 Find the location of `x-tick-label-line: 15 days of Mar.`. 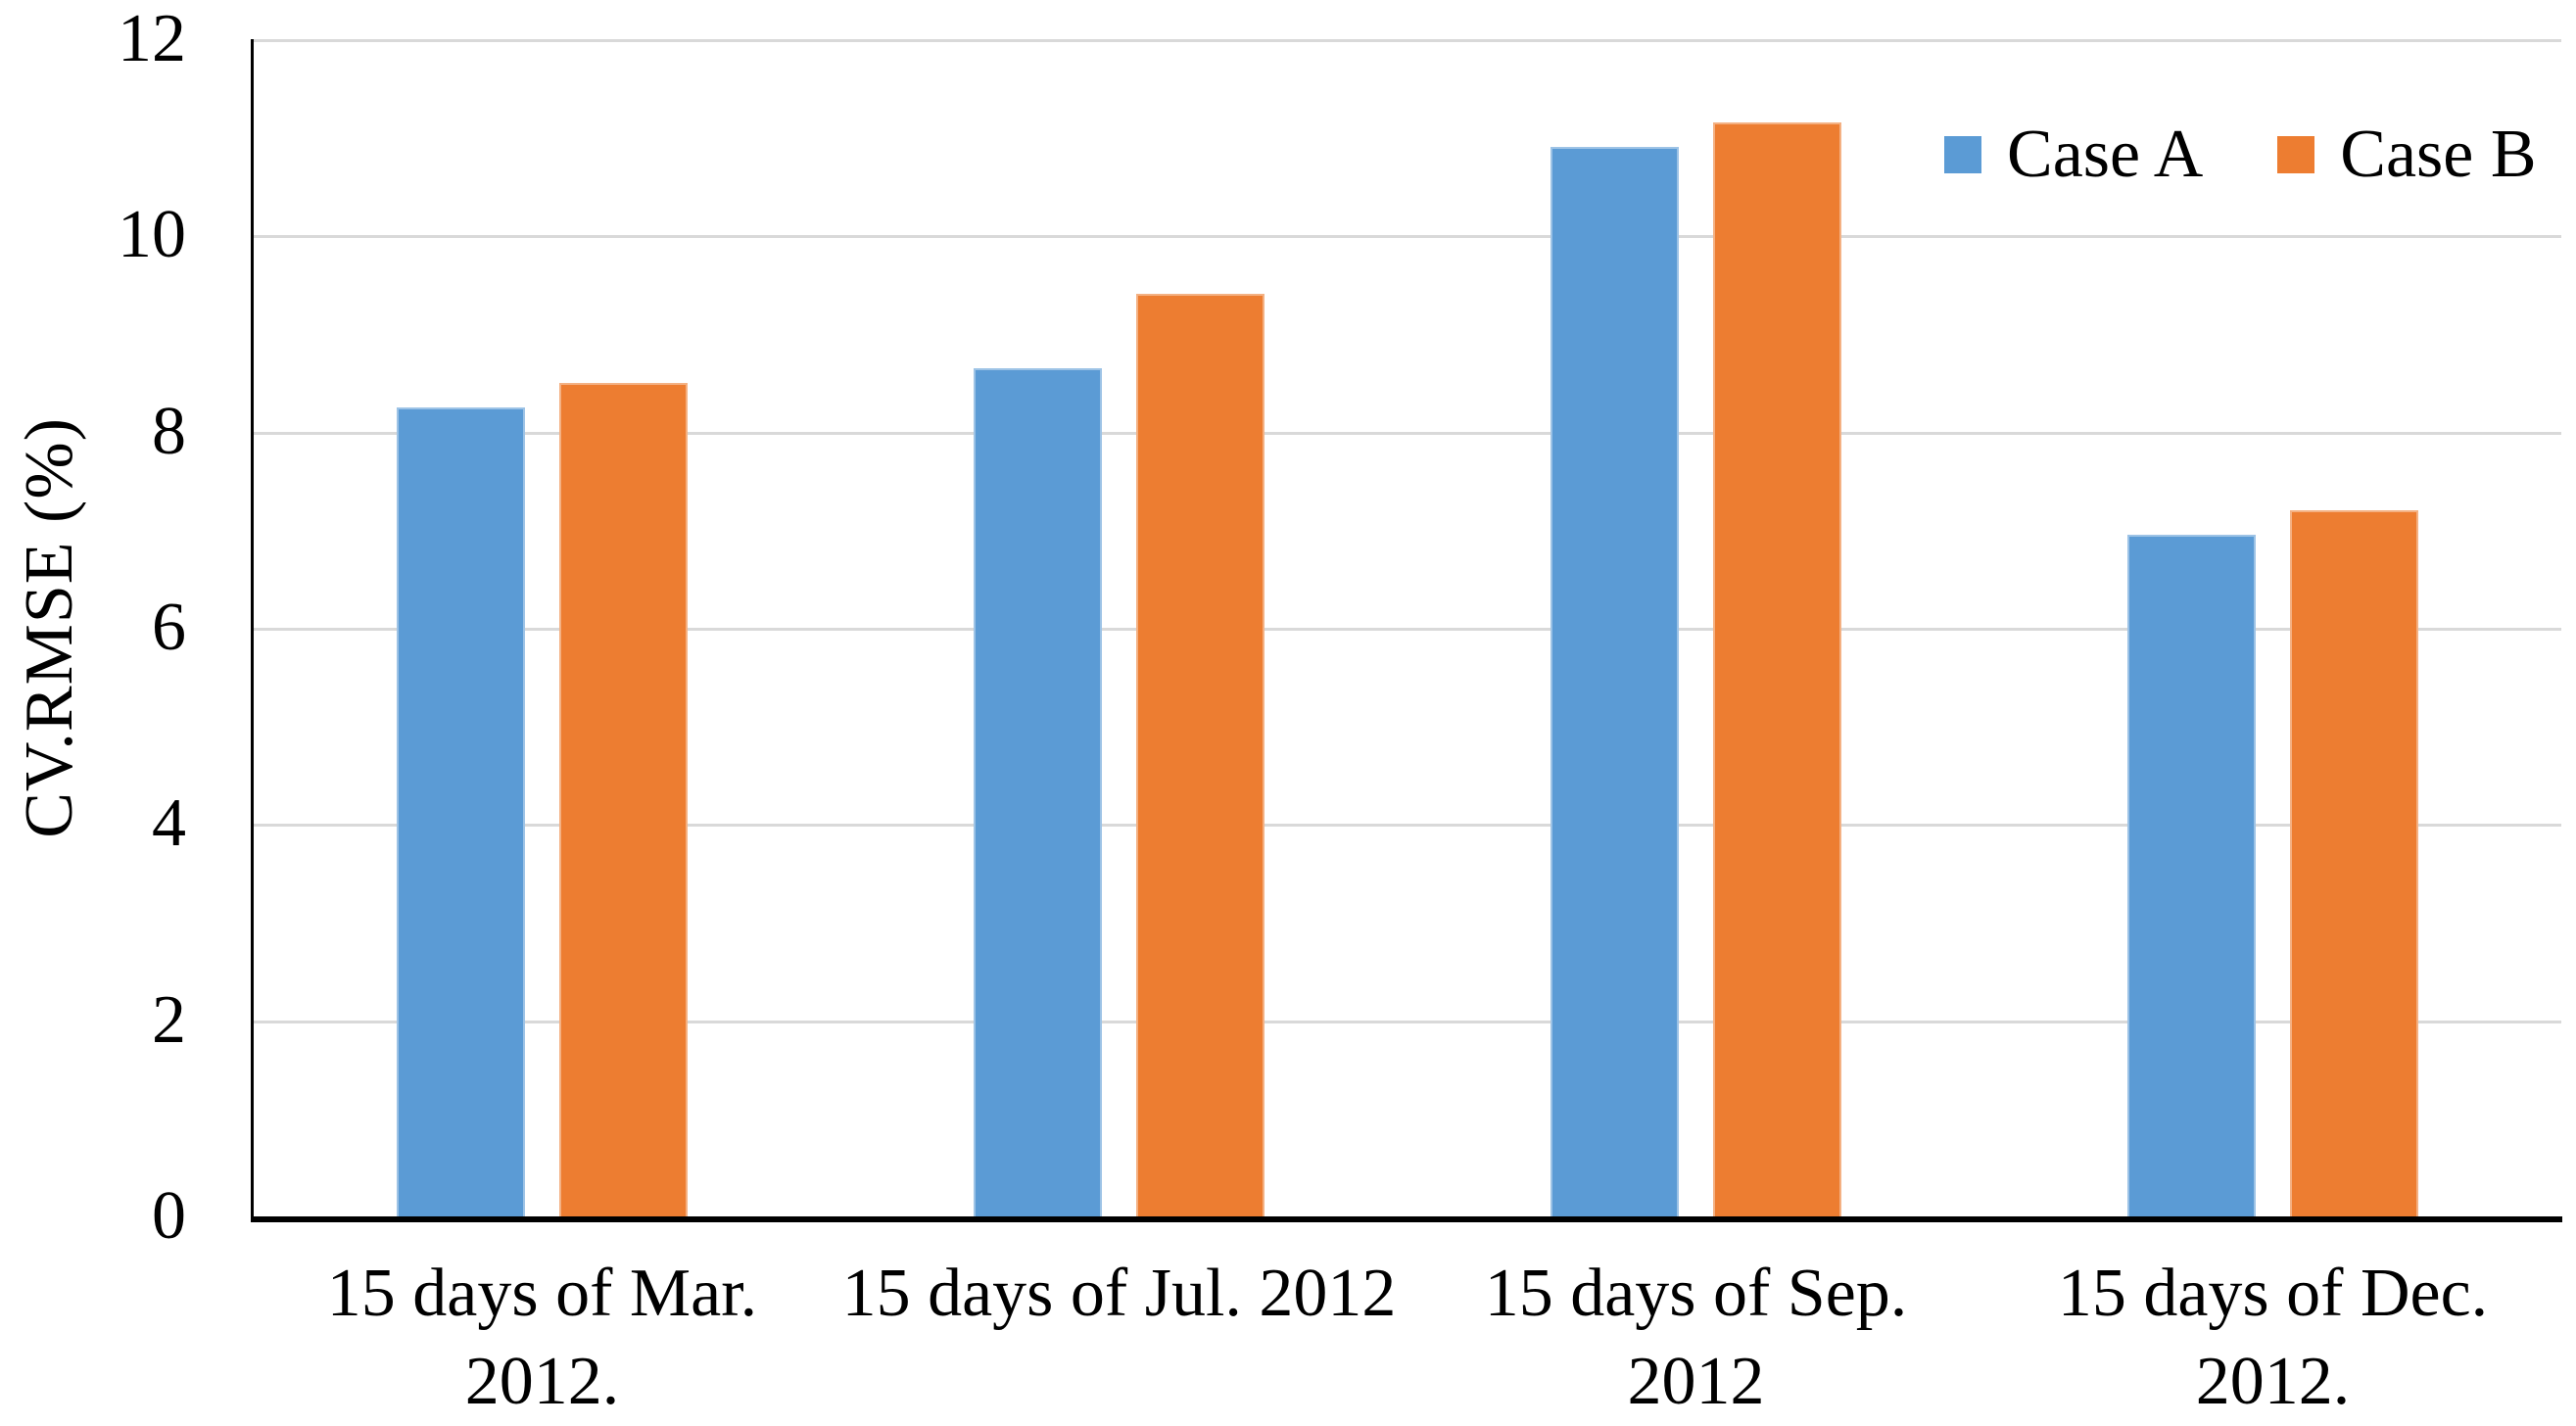

x-tick-label-line: 15 days of Mar. is located at coordinates (542, 1293).